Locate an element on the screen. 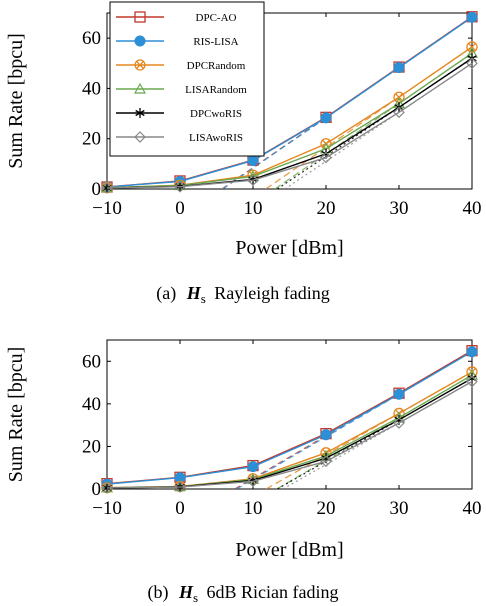 This screenshot has width=486, height=606. legend-label: RIS-LISA is located at coordinates (215, 42).